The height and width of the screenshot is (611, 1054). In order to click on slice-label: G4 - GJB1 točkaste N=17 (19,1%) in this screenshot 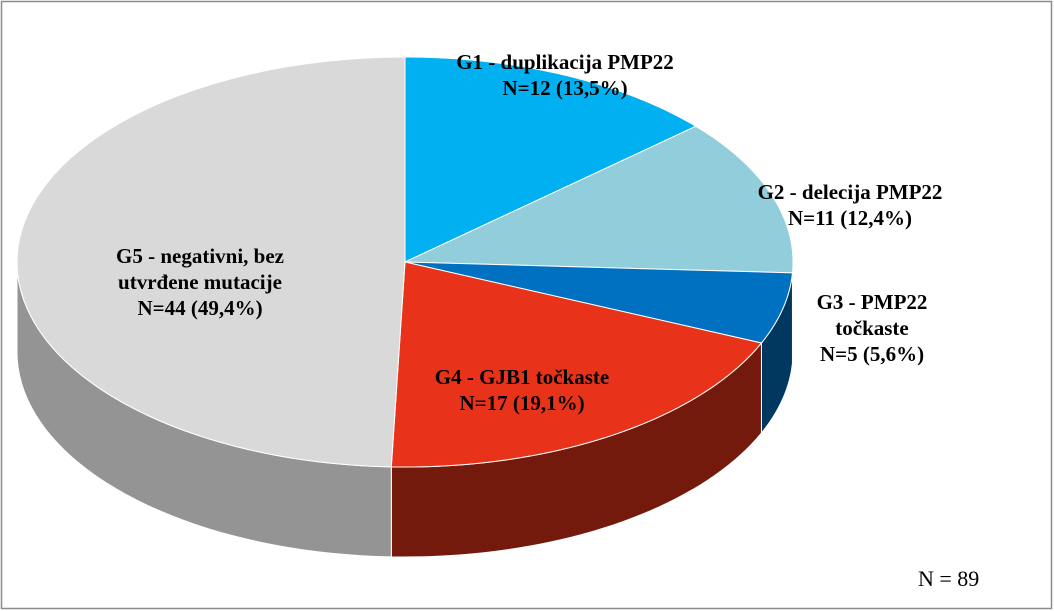, I will do `click(522, 390)`.